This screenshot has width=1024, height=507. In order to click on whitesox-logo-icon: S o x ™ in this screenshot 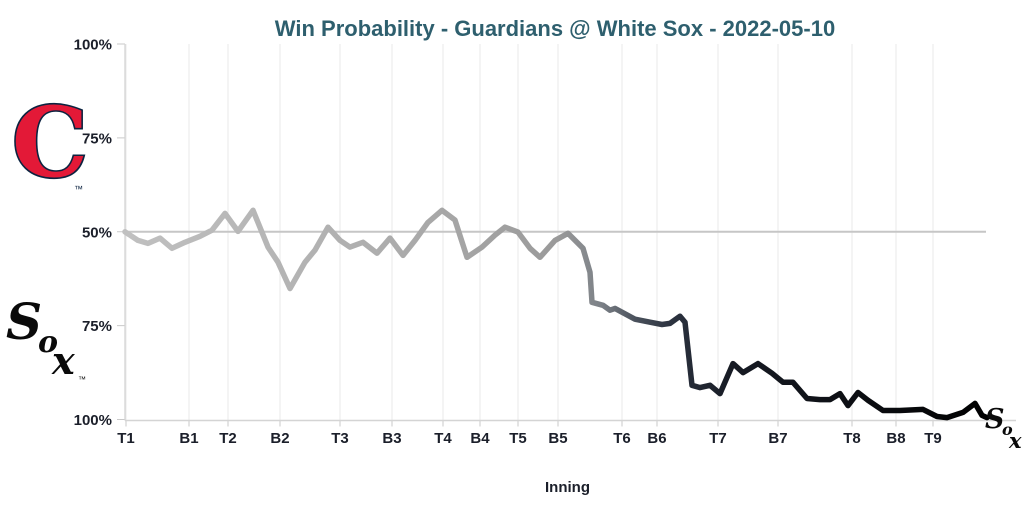, I will do `click(46, 338)`.